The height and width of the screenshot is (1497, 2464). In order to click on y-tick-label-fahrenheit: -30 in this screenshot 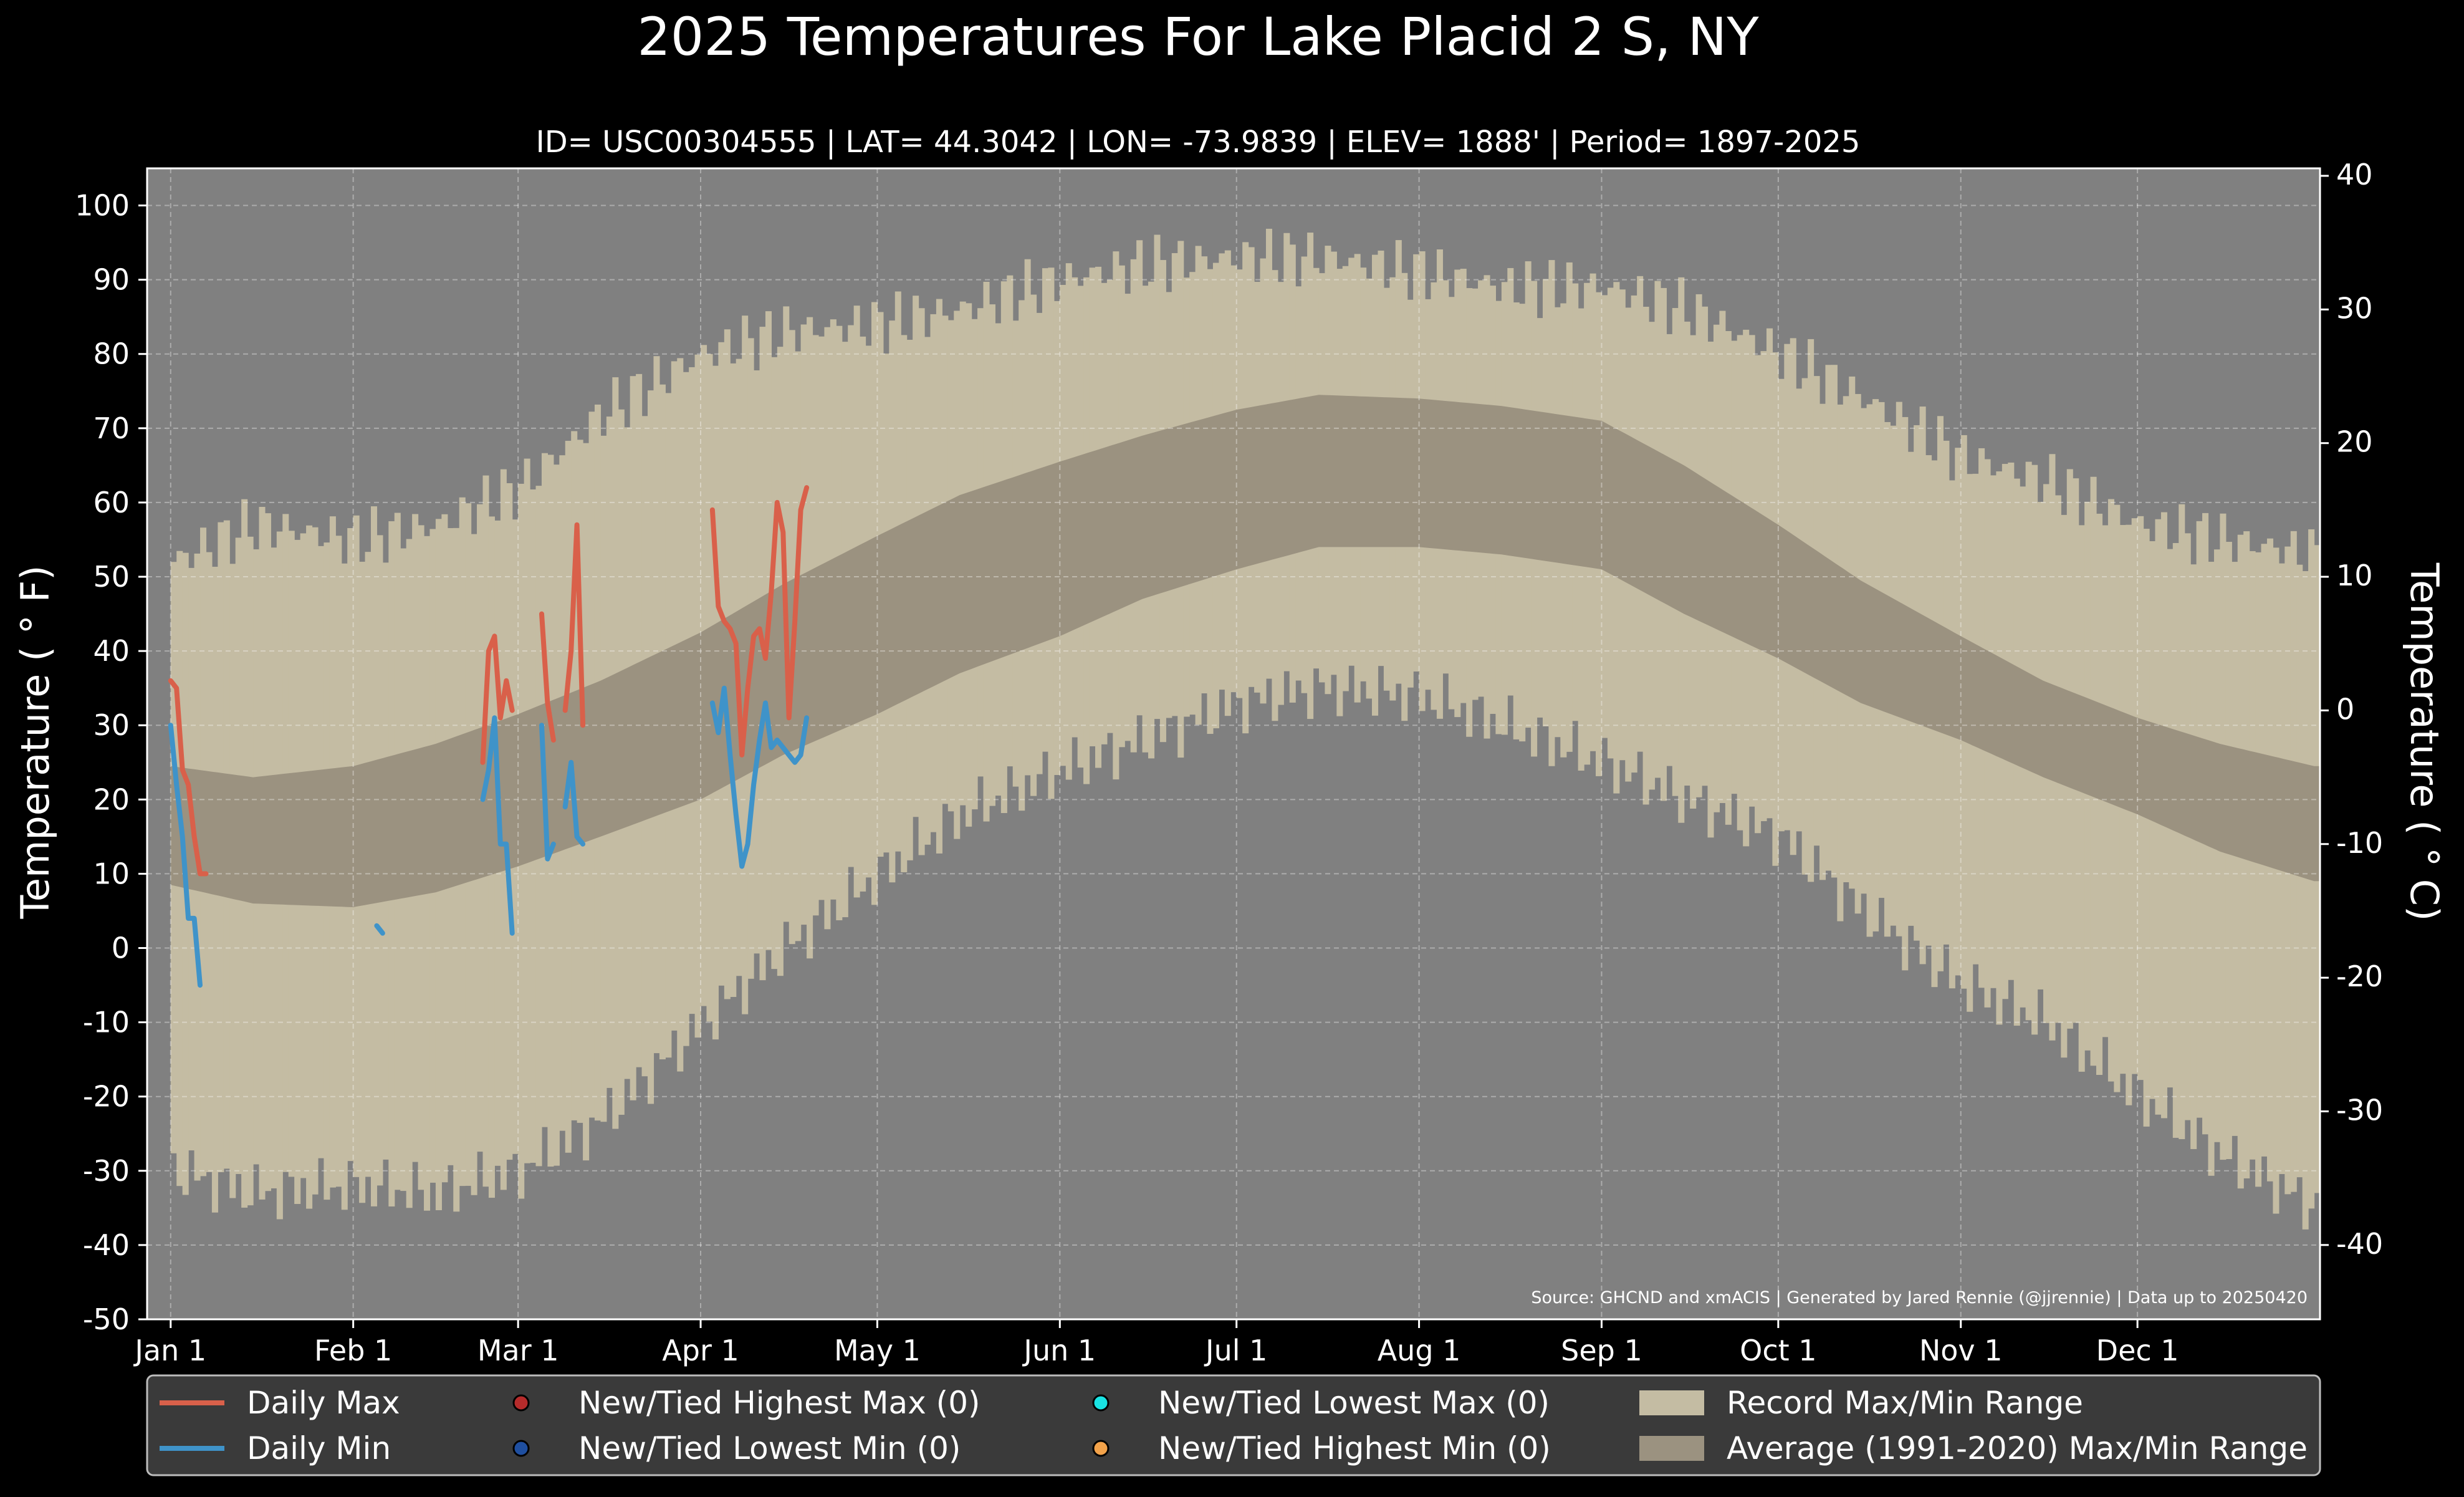, I will do `click(106, 1171)`.